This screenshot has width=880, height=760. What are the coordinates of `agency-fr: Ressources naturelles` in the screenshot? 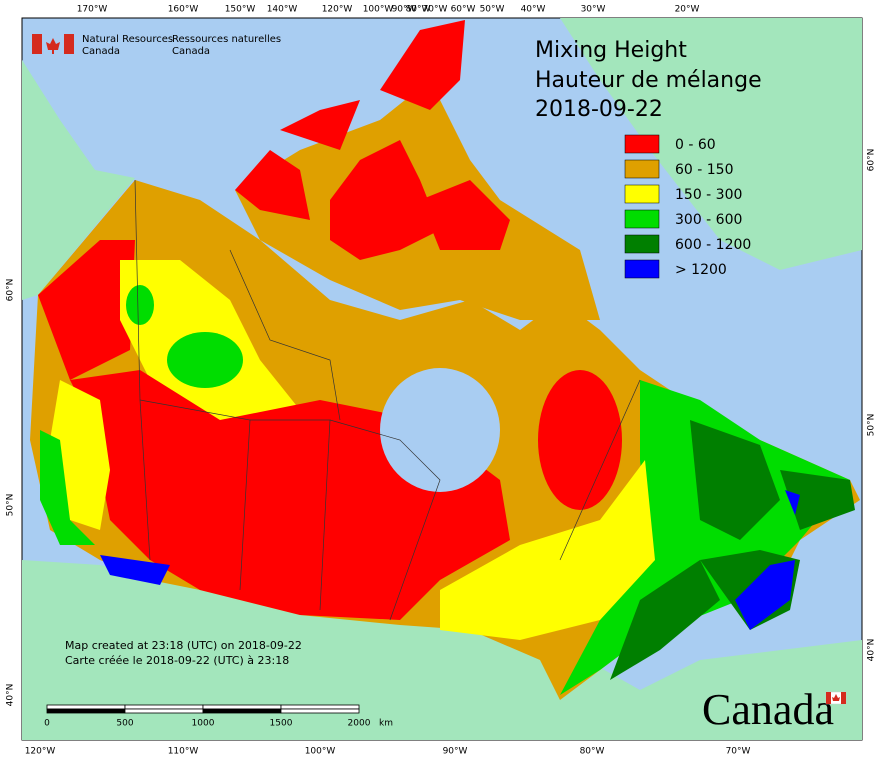 It's located at (226, 39).